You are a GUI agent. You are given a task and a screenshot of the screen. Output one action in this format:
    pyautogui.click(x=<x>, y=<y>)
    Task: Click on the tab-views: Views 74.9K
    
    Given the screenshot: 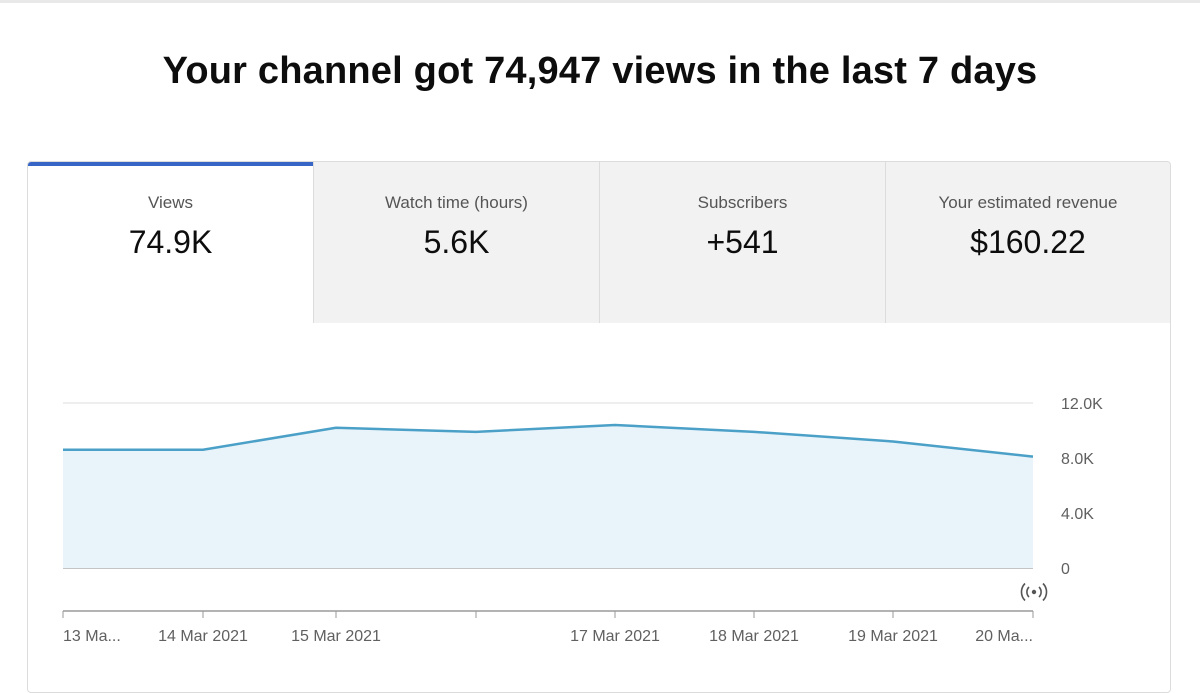 What is the action you would take?
    pyautogui.click(x=170, y=242)
    